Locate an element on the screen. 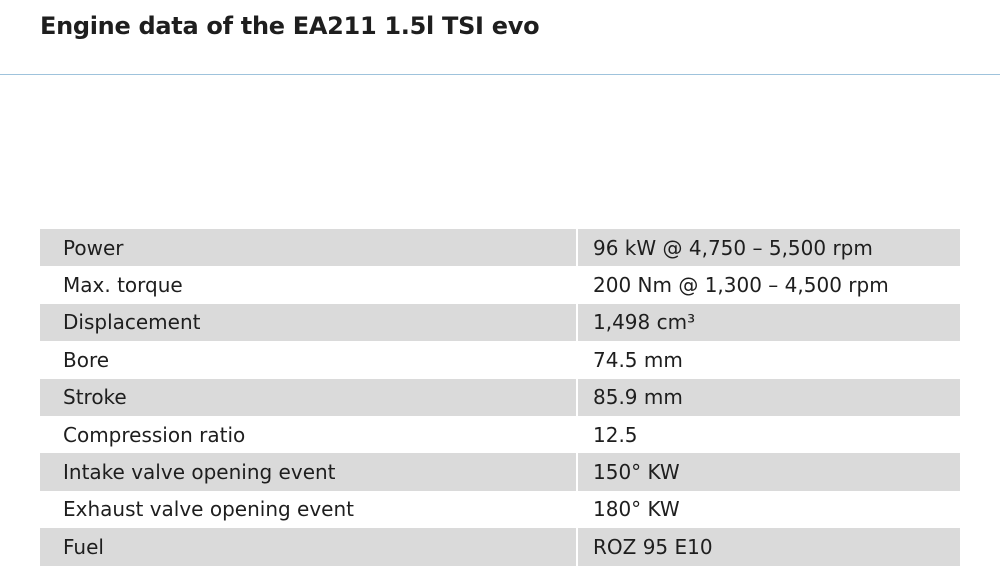 Image resolution: width=1000 pixels, height=586 pixels. row-label: Intake valve opening event is located at coordinates (309, 472).